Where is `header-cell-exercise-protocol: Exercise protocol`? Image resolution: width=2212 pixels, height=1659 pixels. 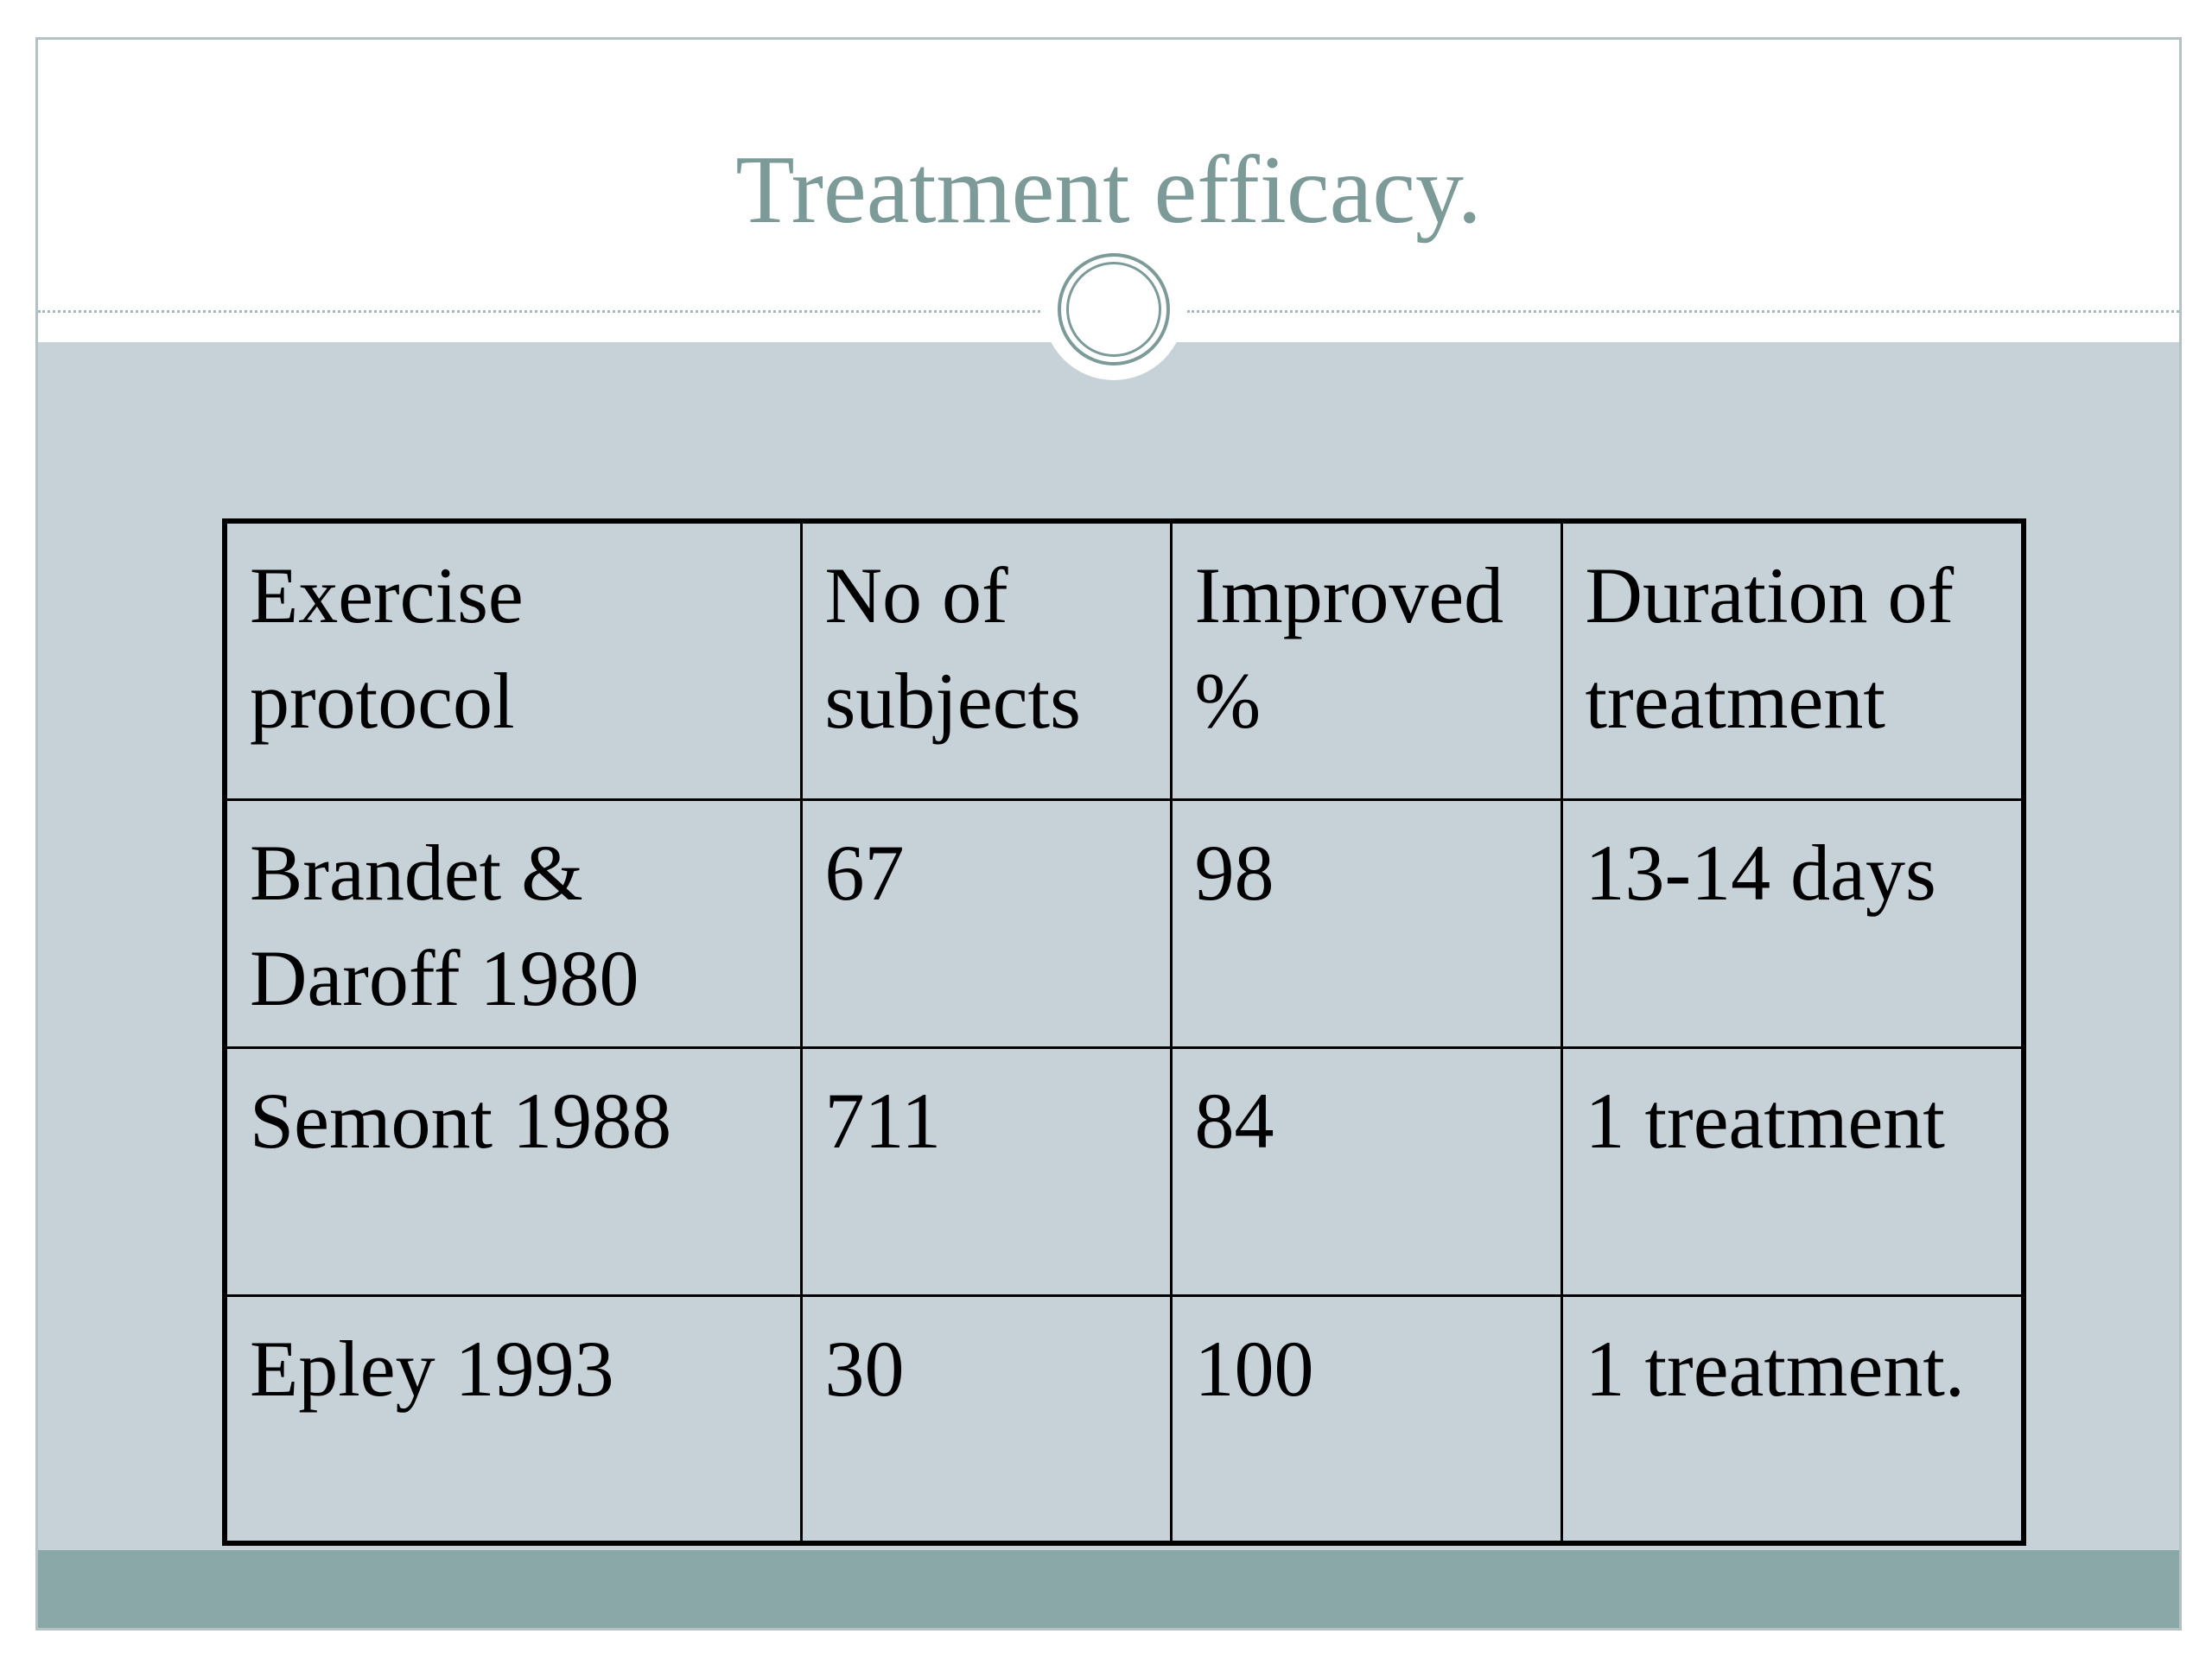
header-cell-exercise-protocol: Exercise protocol is located at coordinates (513, 660).